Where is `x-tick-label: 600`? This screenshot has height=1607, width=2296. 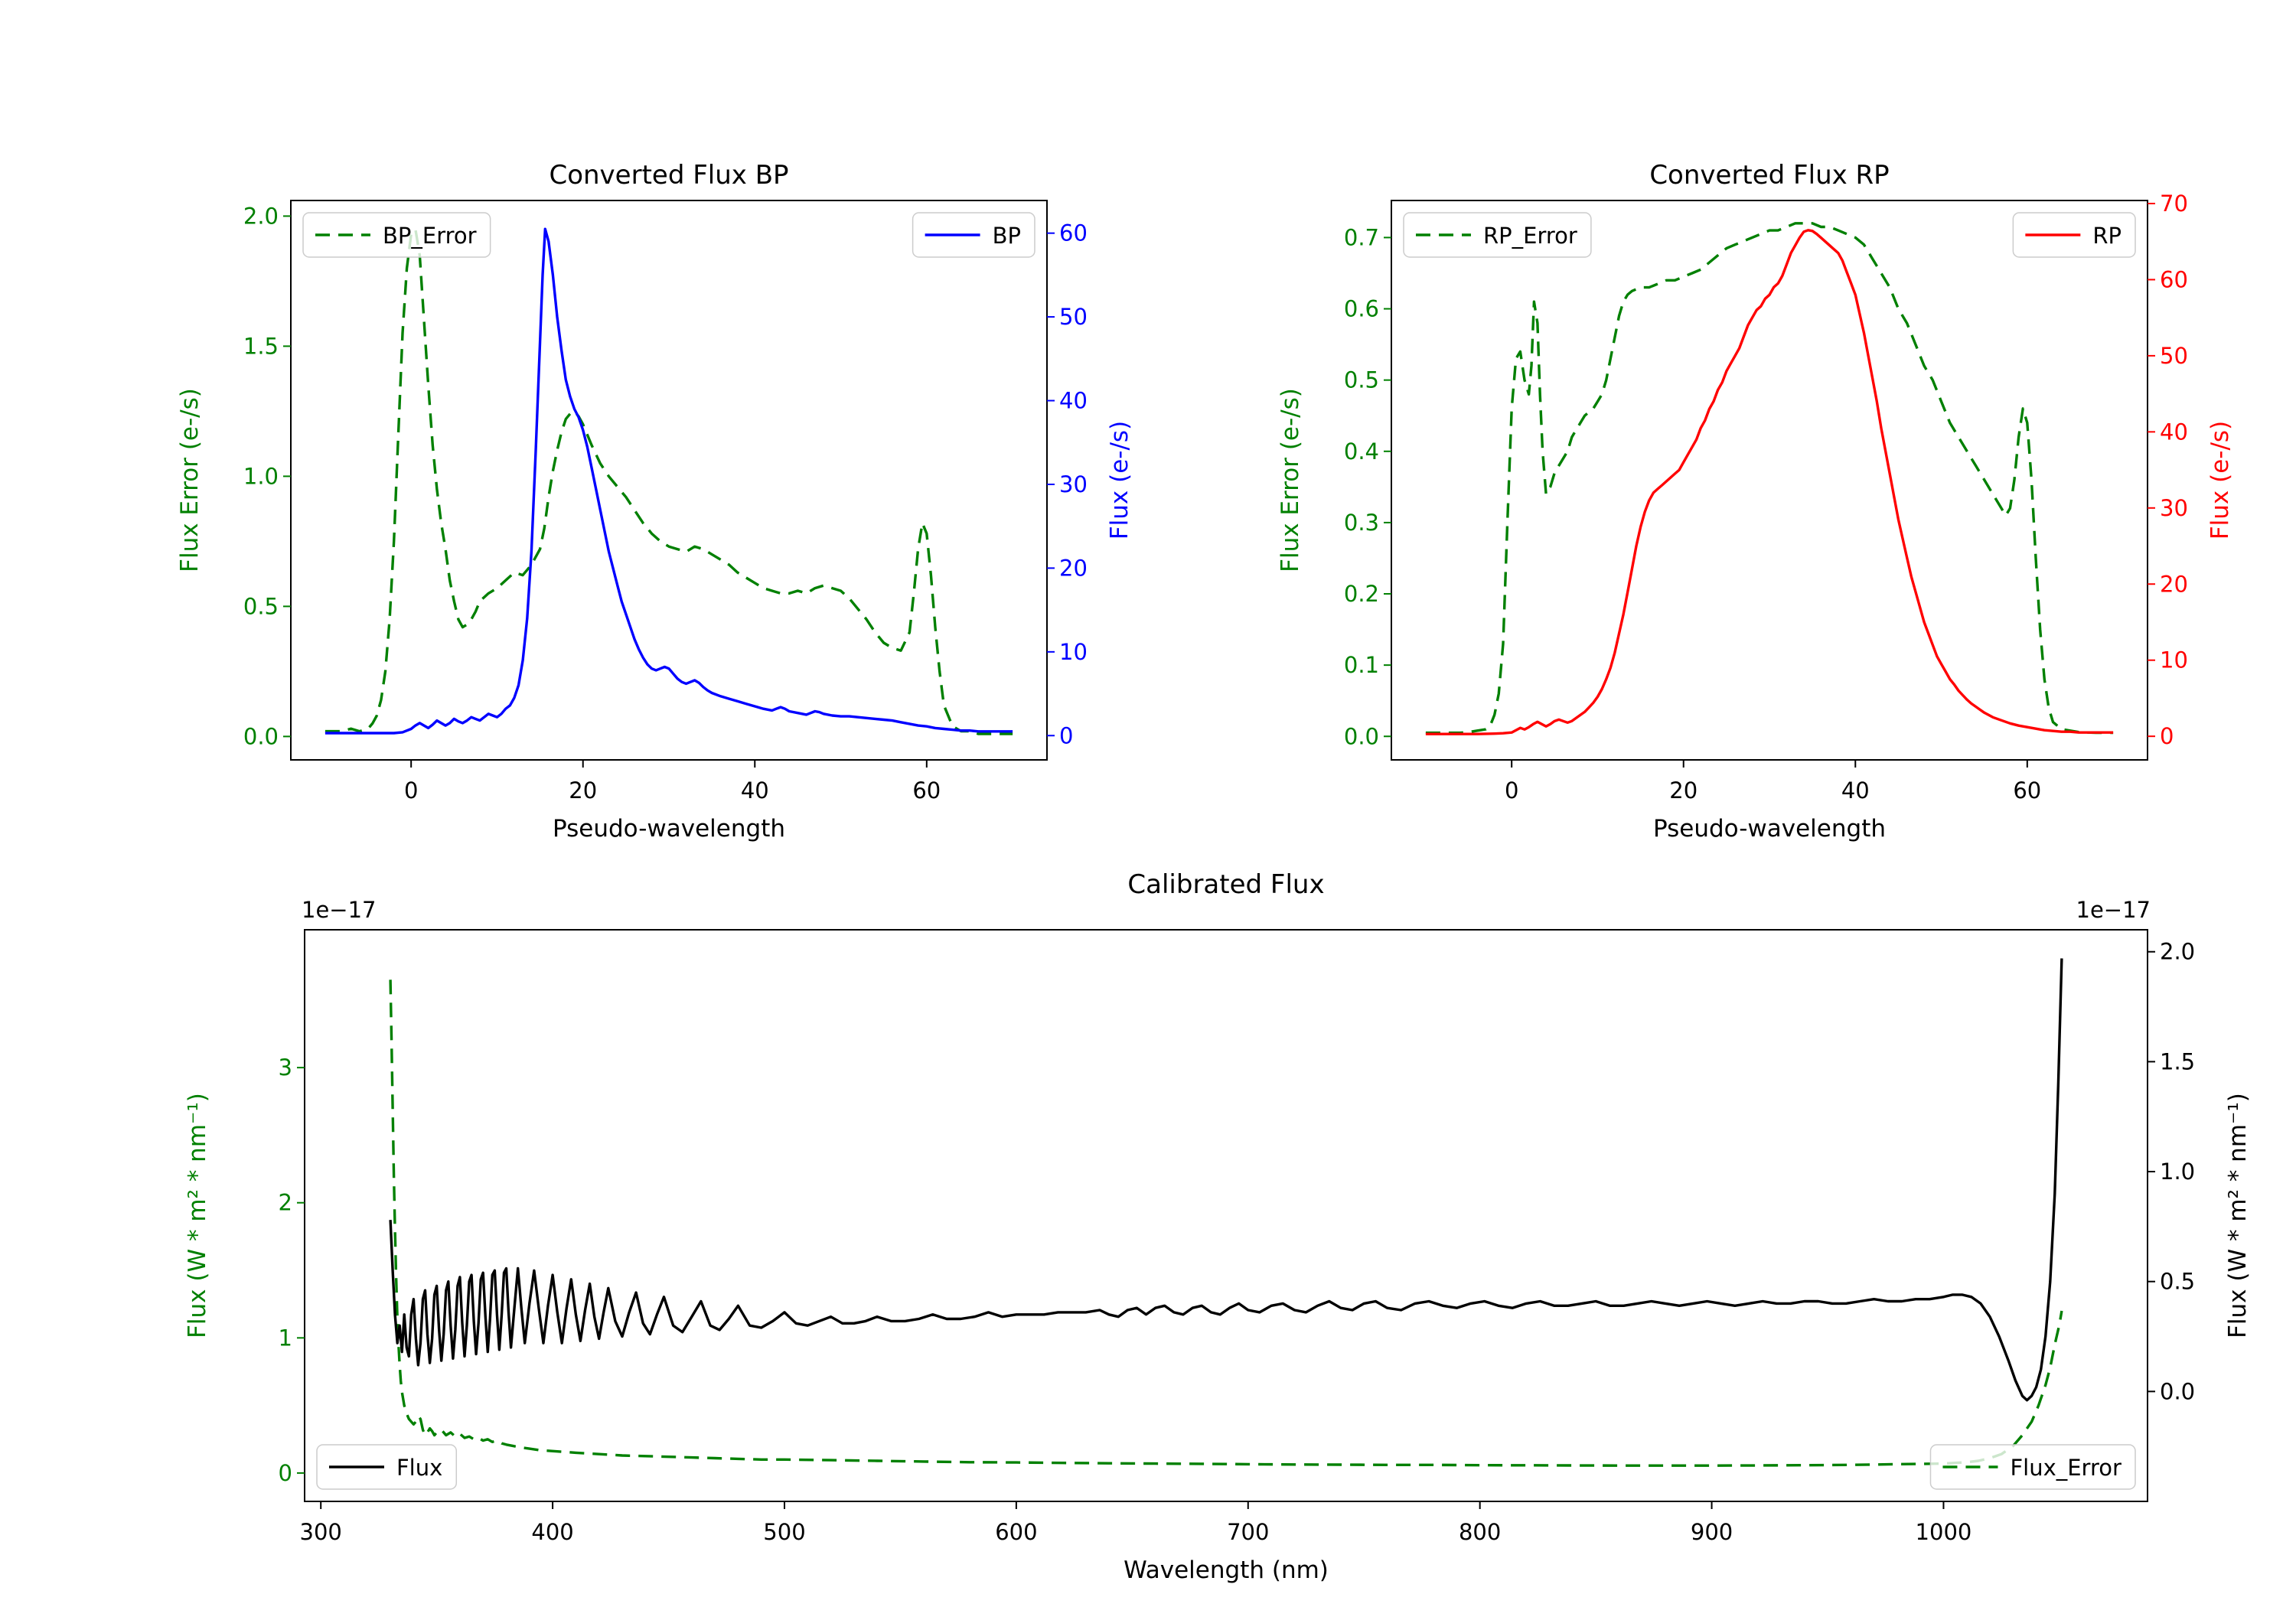
x-tick-label: 600 is located at coordinates (1016, 1532).